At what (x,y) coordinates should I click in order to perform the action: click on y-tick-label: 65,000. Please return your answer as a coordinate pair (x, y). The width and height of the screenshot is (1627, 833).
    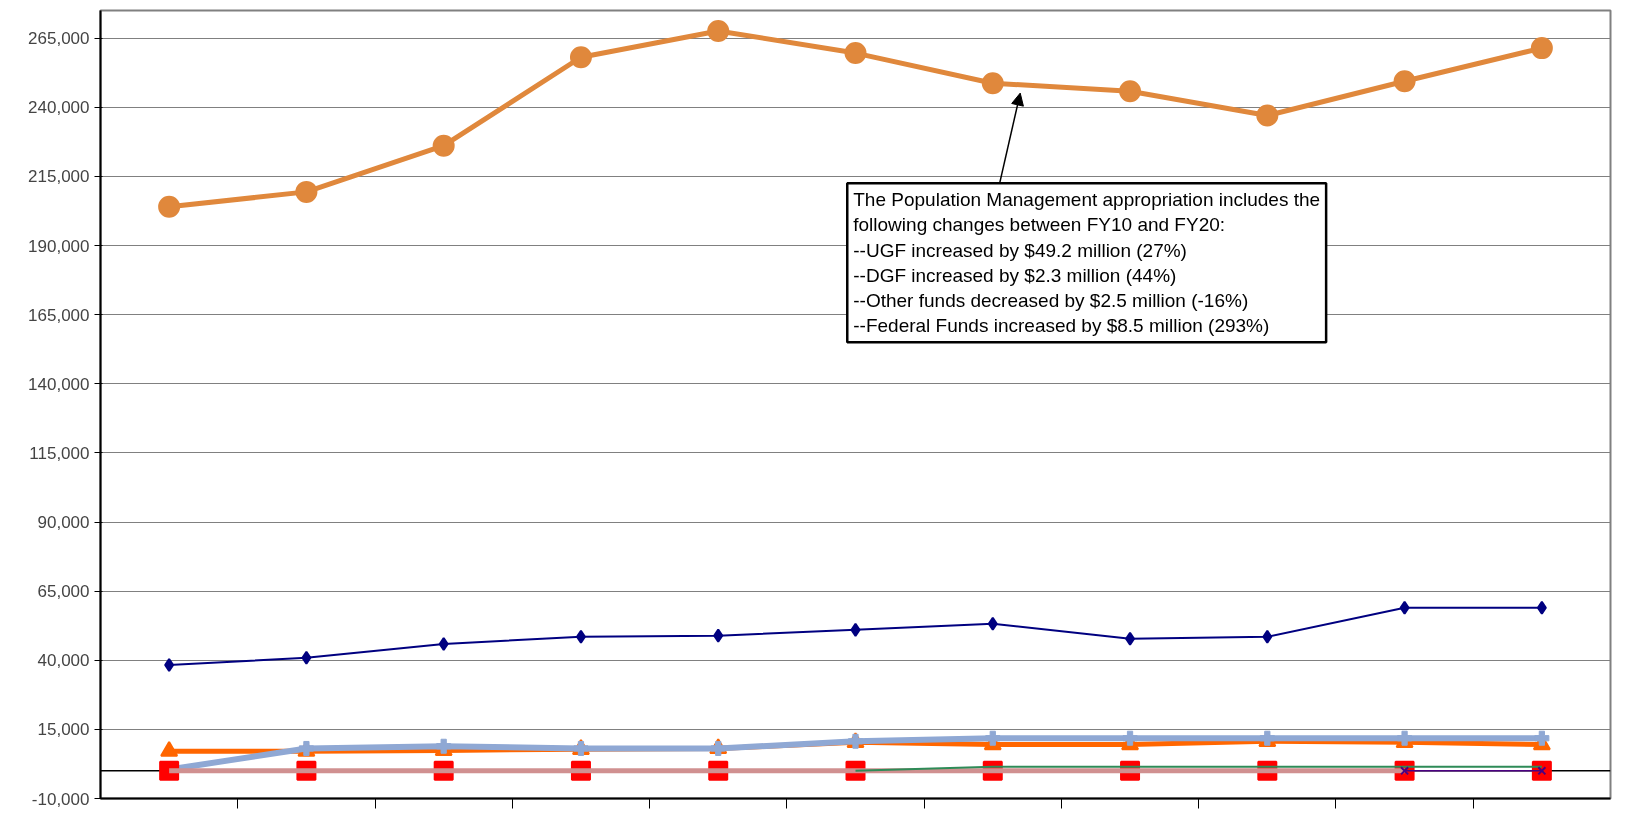
    Looking at the image, I should click on (63, 592).